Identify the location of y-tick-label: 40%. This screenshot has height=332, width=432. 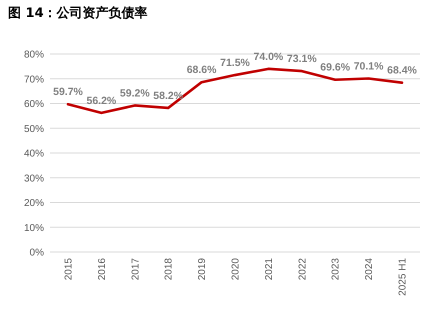
(34, 154).